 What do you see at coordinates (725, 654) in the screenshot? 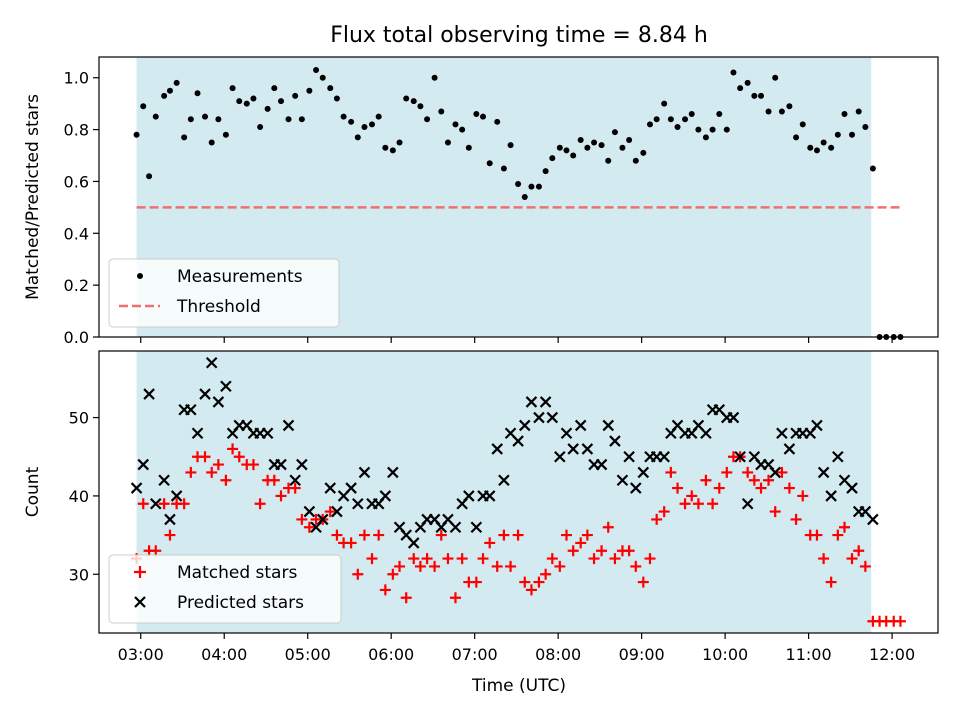
I see `x-tick-label: 10:00` at bounding box center [725, 654].